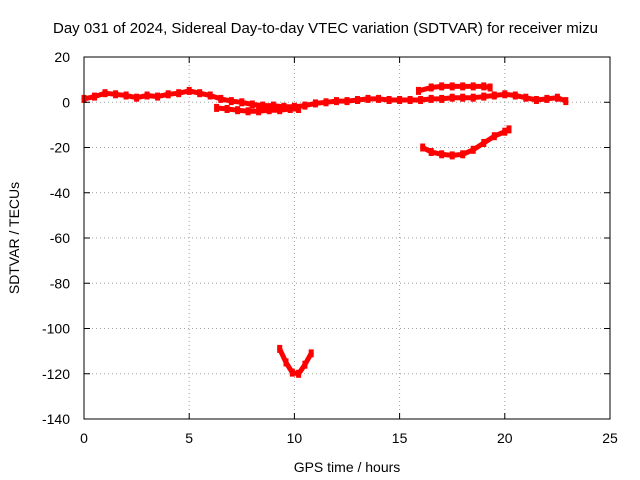 Image resolution: width=640 pixels, height=480 pixels. What do you see at coordinates (62, 57) in the screenshot?
I see `y-tick-label: 20` at bounding box center [62, 57].